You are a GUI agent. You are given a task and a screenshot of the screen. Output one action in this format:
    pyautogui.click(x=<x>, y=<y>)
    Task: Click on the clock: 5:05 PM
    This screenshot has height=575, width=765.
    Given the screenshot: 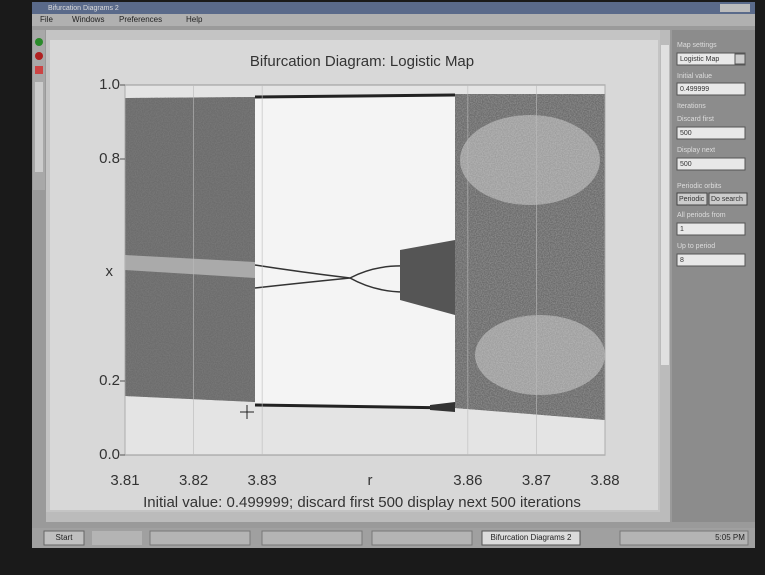 What is the action you would take?
    pyautogui.click(x=730, y=537)
    